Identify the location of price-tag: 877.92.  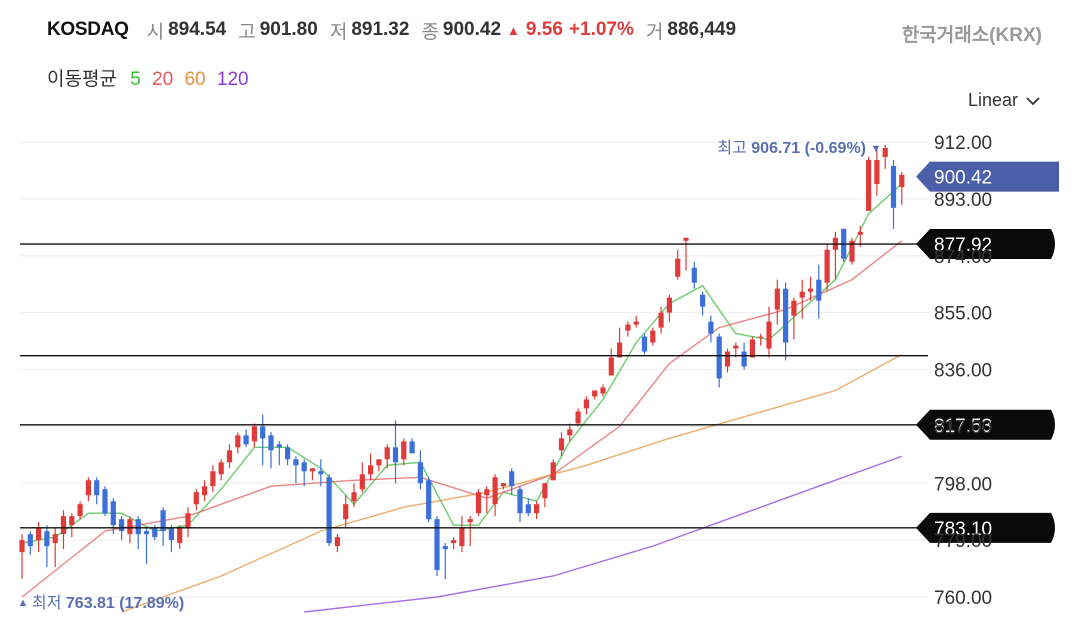
(985, 244).